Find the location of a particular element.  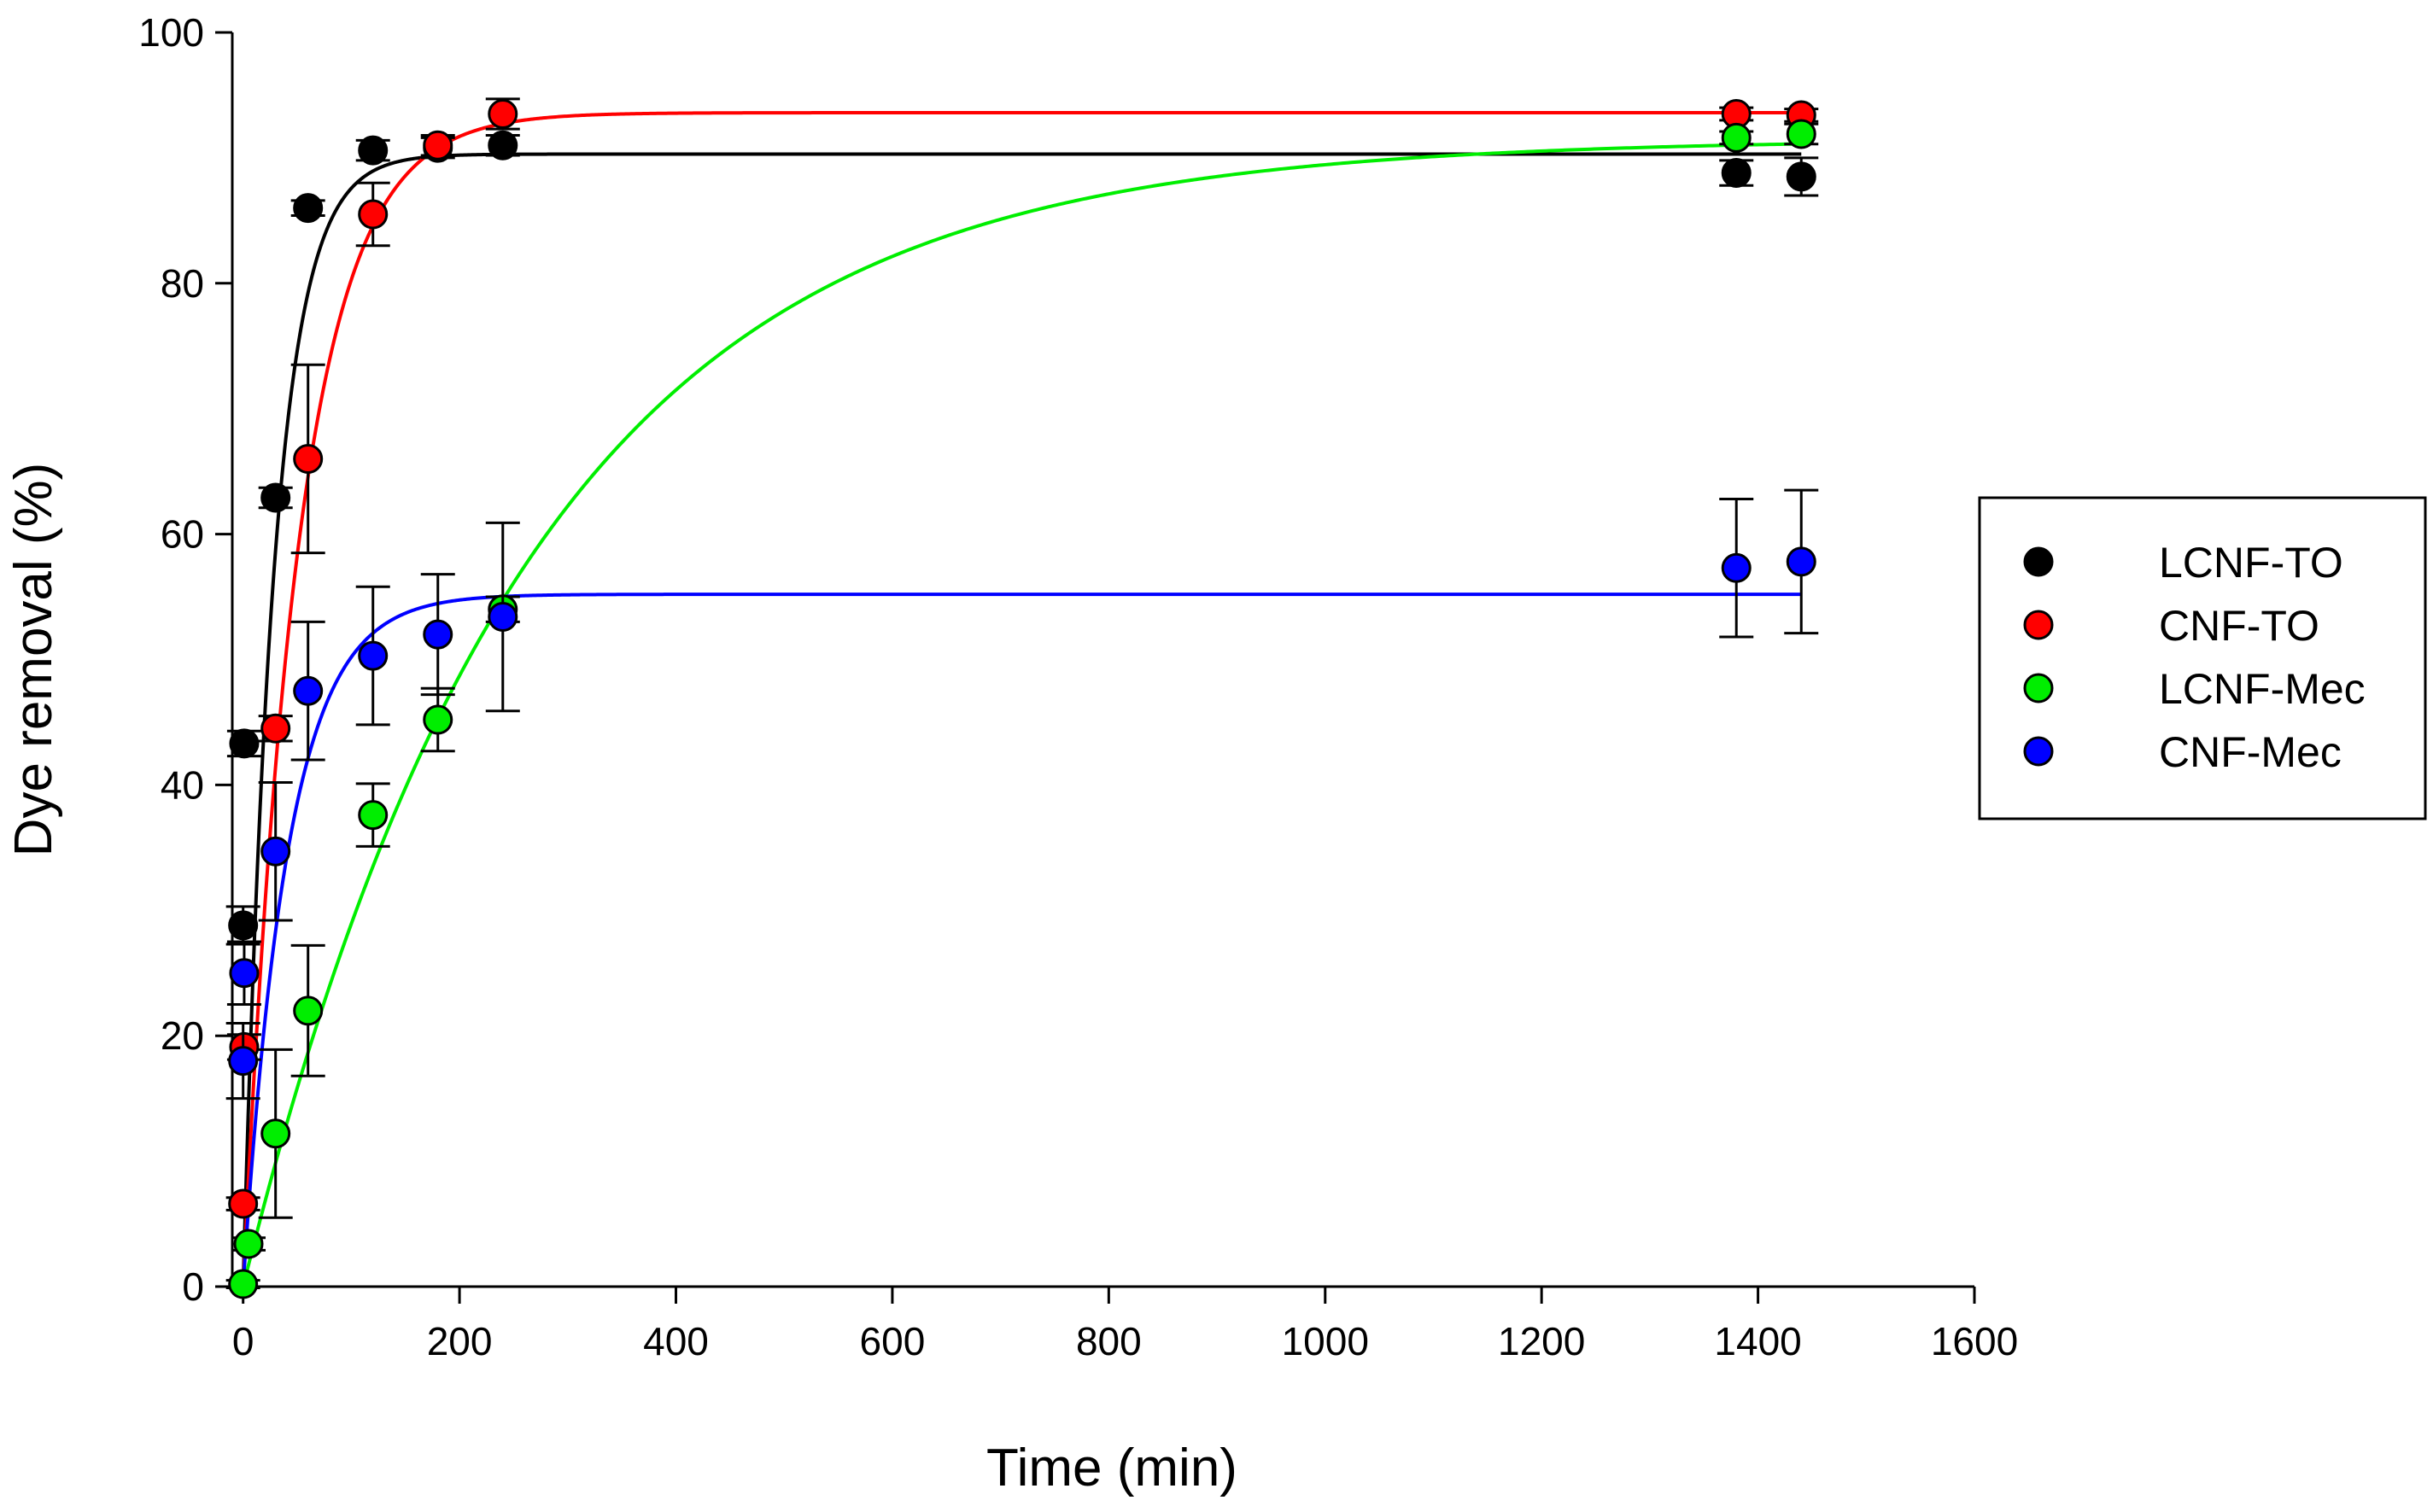

legend-label-LCNF-TO: LCNF-TO is located at coordinates (2251, 563).